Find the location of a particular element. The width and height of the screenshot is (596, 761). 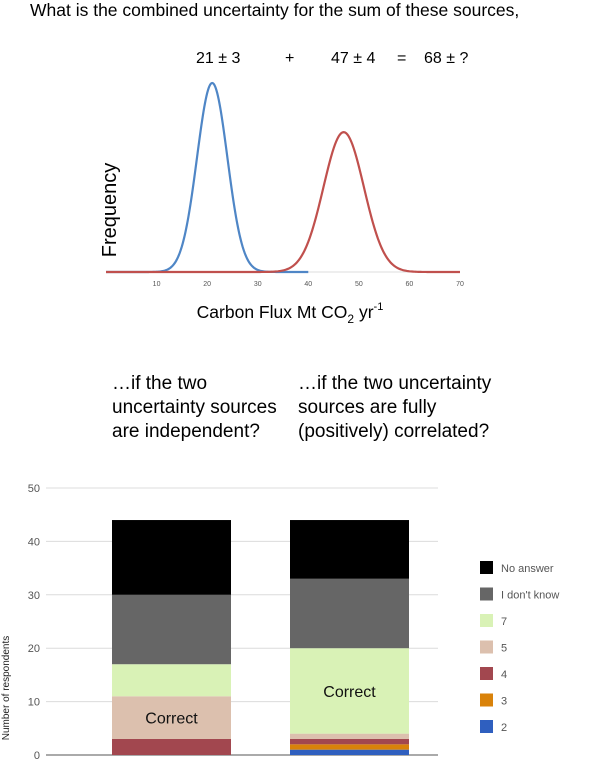

dist-x-tick-label: 30 is located at coordinates (258, 284).